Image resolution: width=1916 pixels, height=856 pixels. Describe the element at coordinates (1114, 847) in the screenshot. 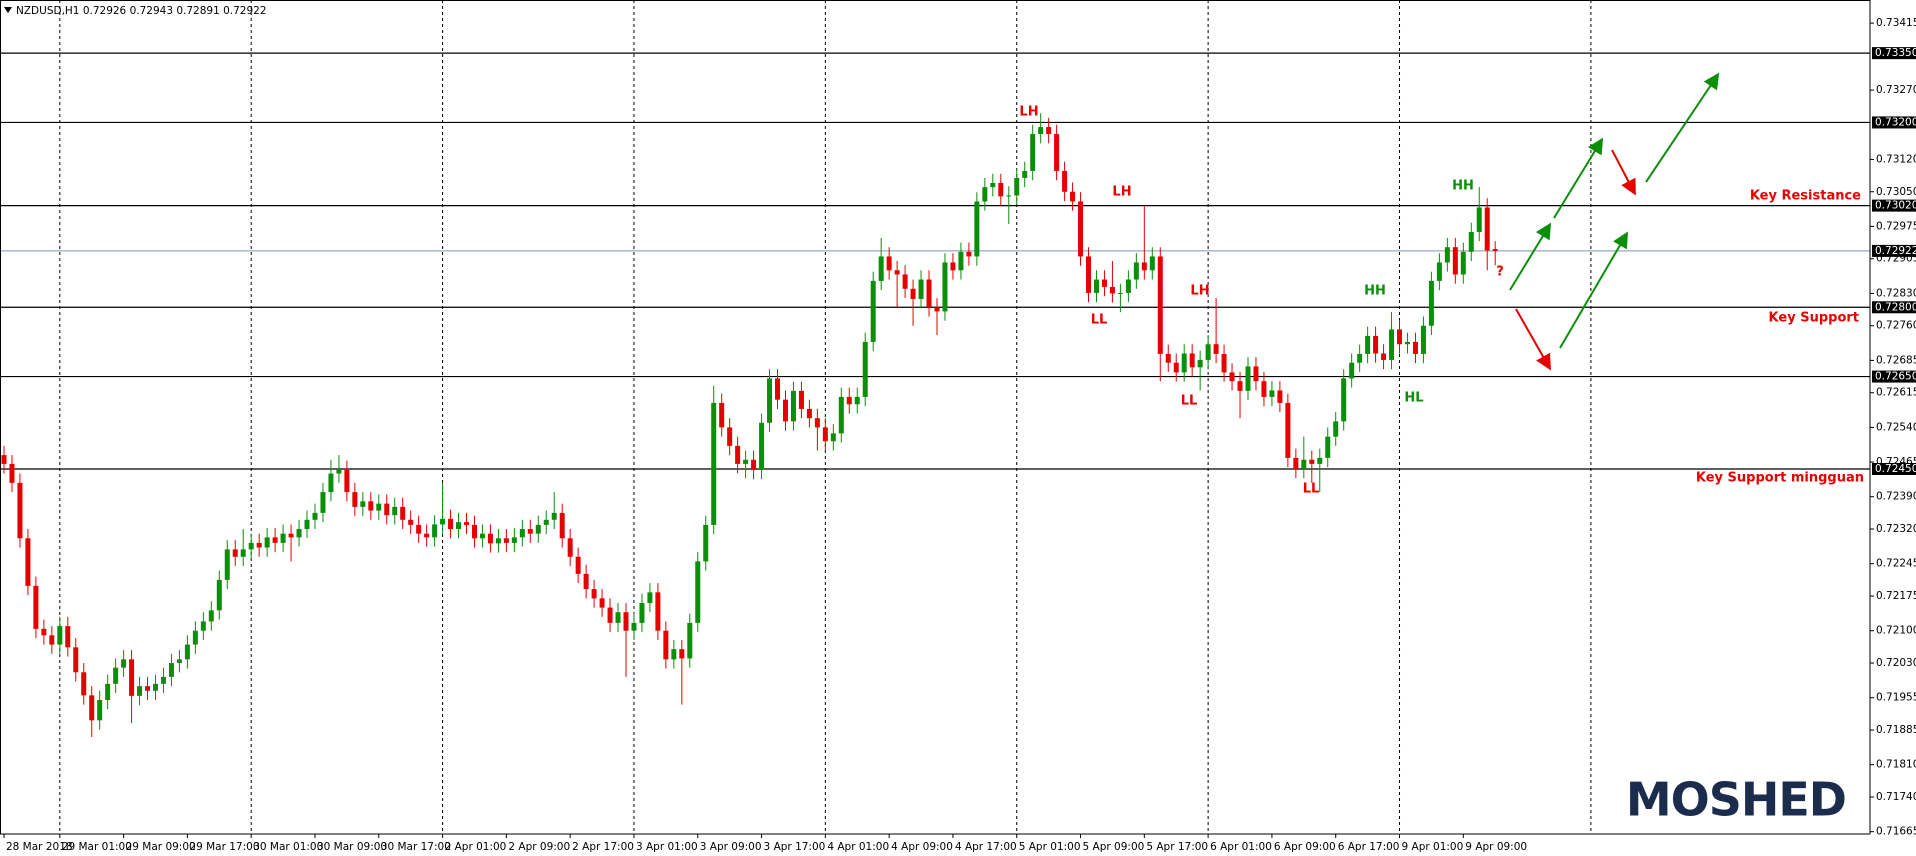

I see `x-tick-label: 5 Apr 09:00` at that location.